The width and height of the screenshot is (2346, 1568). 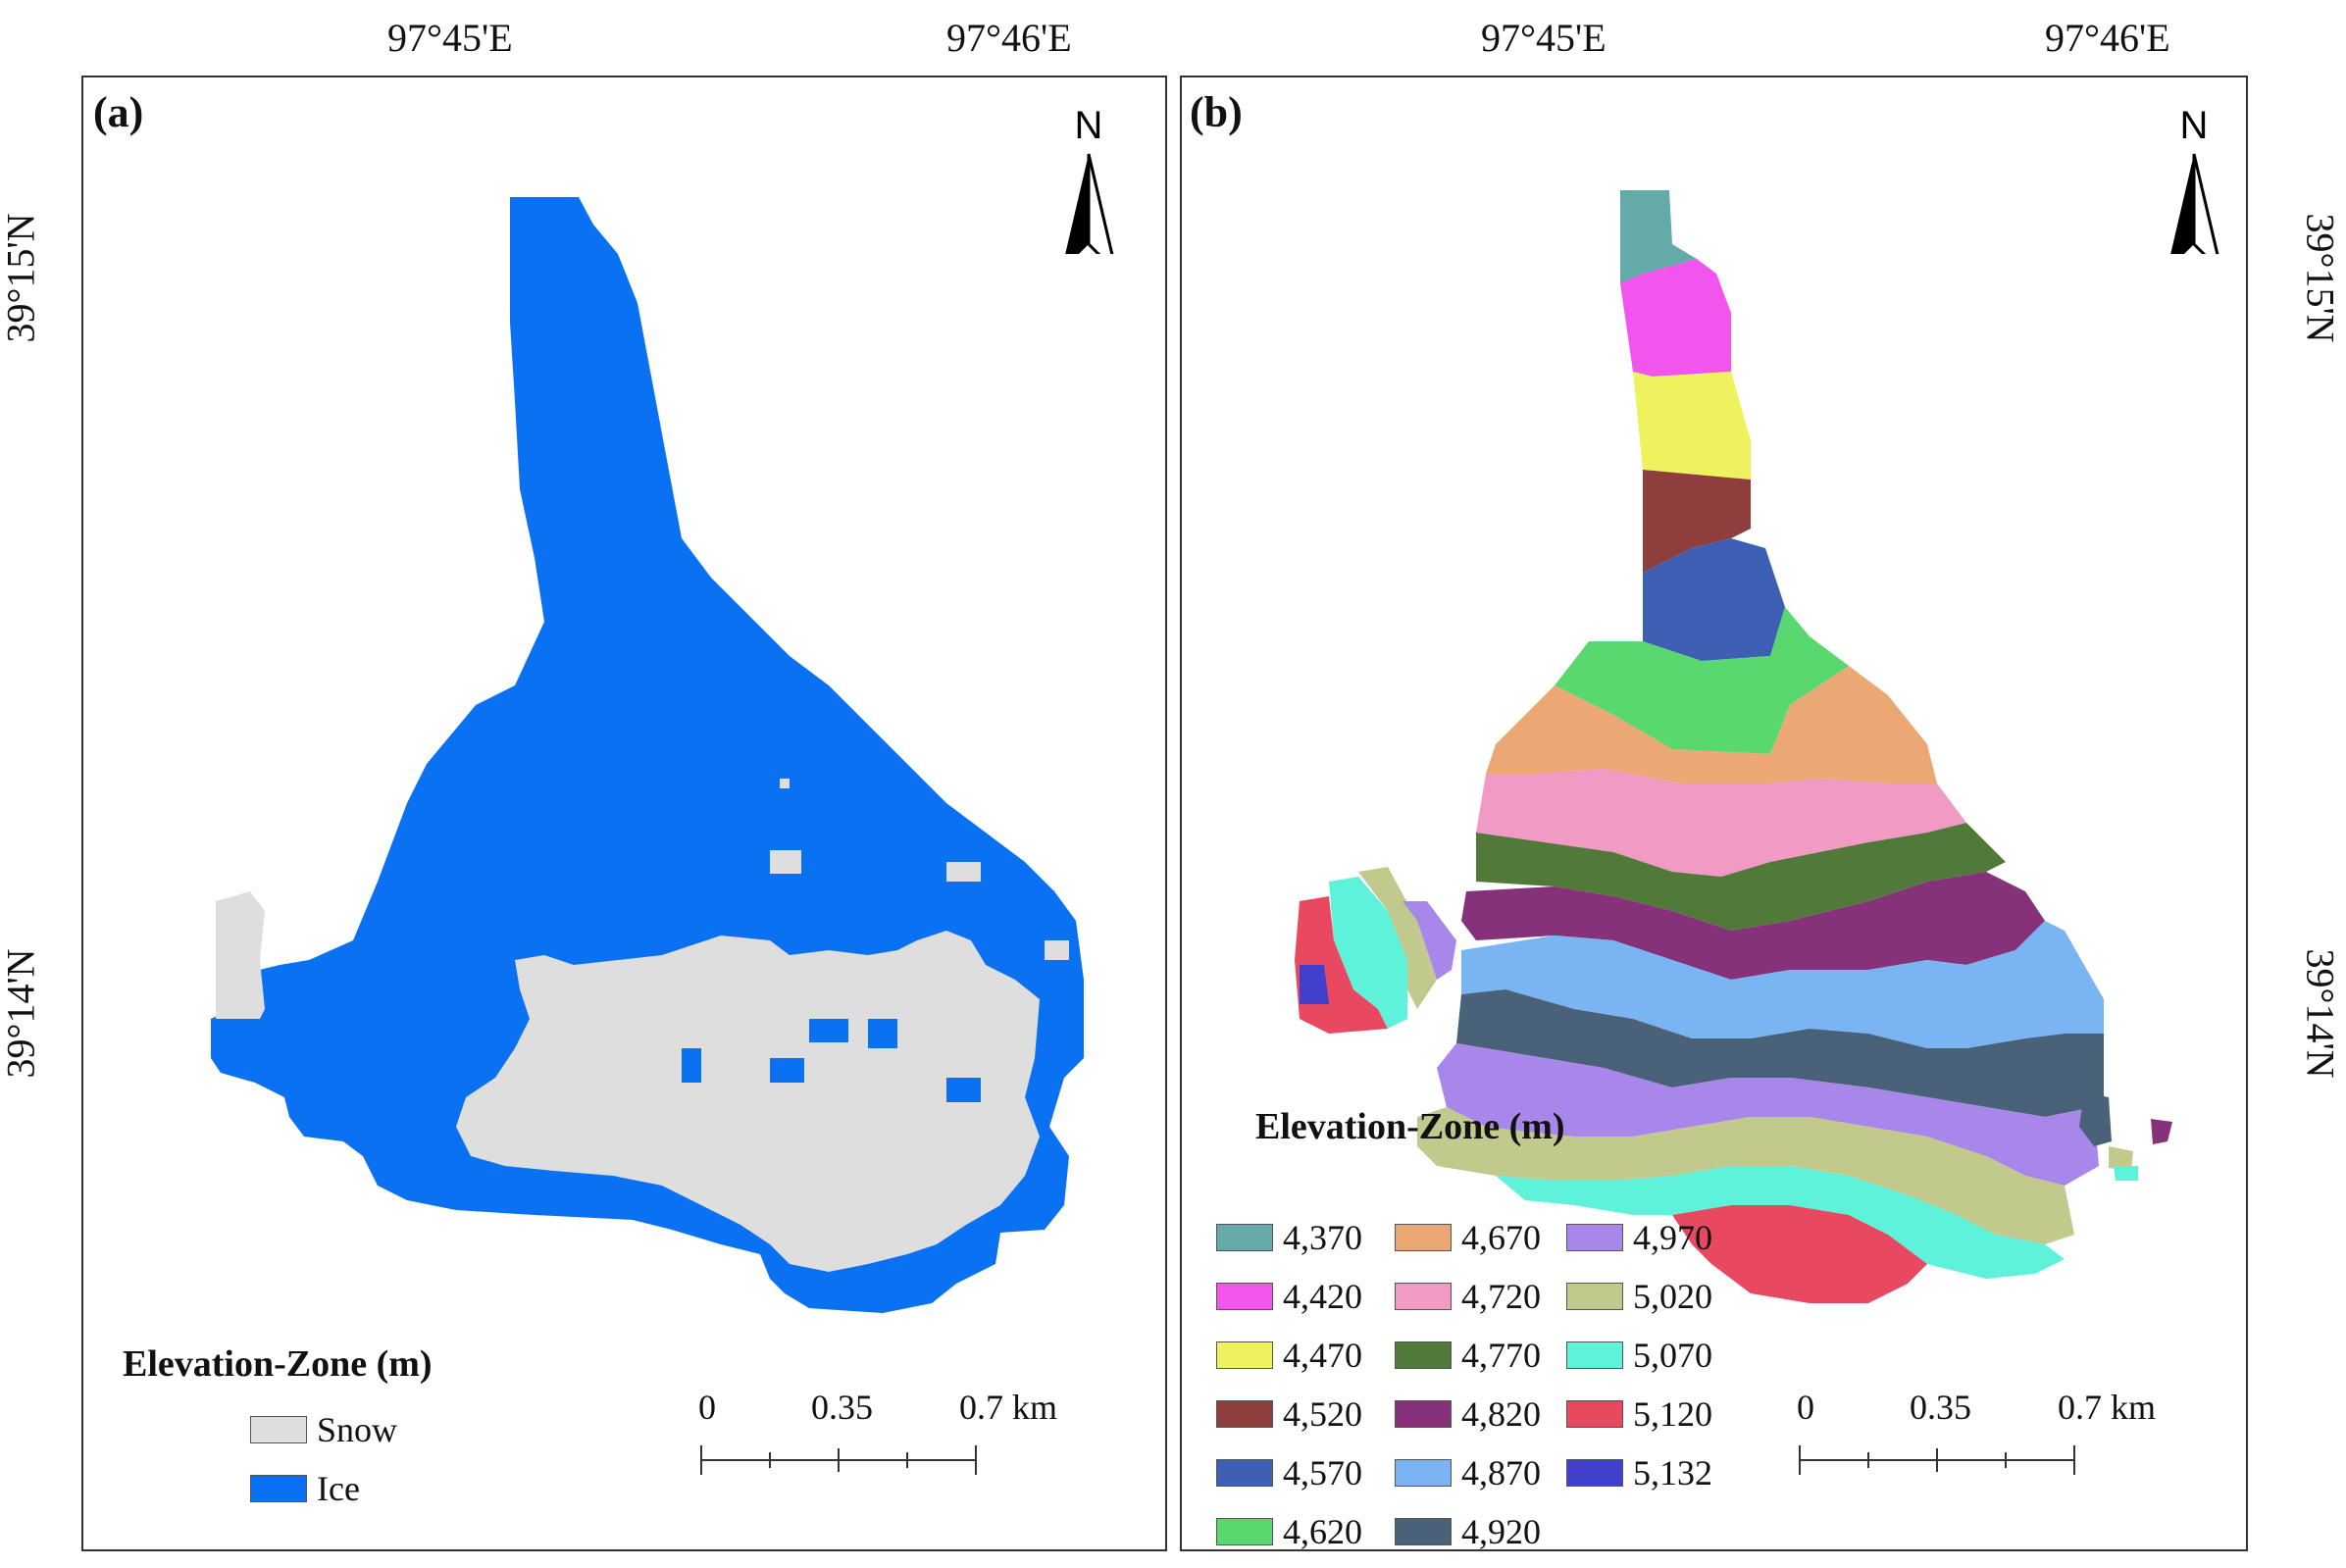 I want to click on legend-title-a: Elevation-Zone (m), so click(x=278, y=1364).